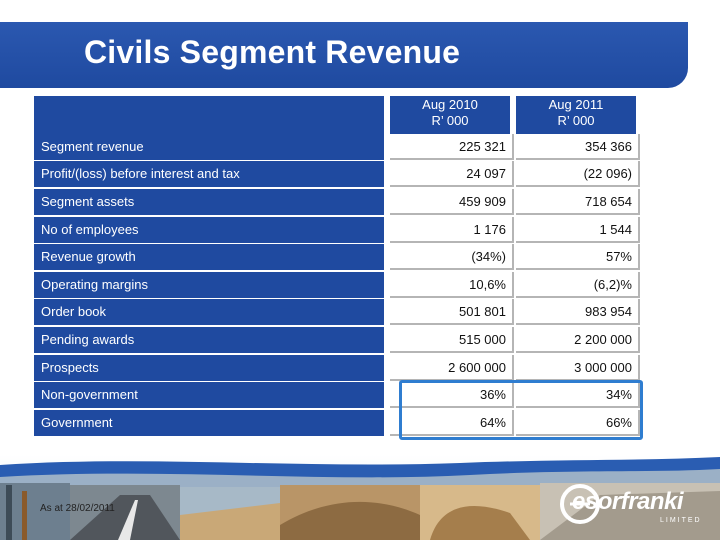  What do you see at coordinates (578, 395) in the screenshot?
I see `cell-aug-2011: 34%` at bounding box center [578, 395].